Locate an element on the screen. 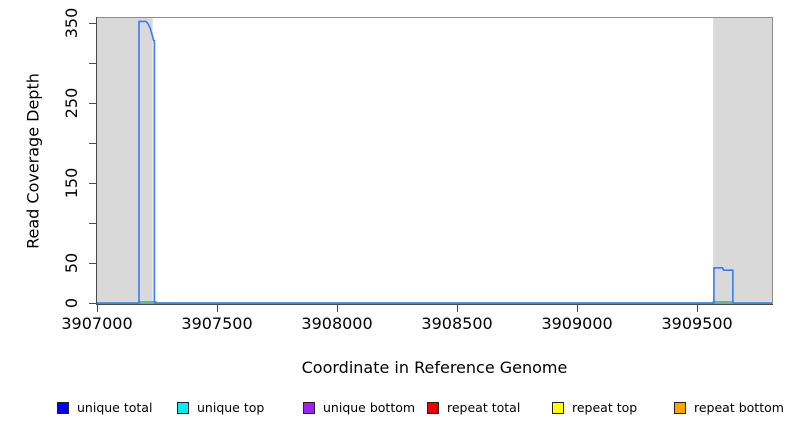 The height and width of the screenshot is (432, 792). legend-label: unique total is located at coordinates (115, 407).